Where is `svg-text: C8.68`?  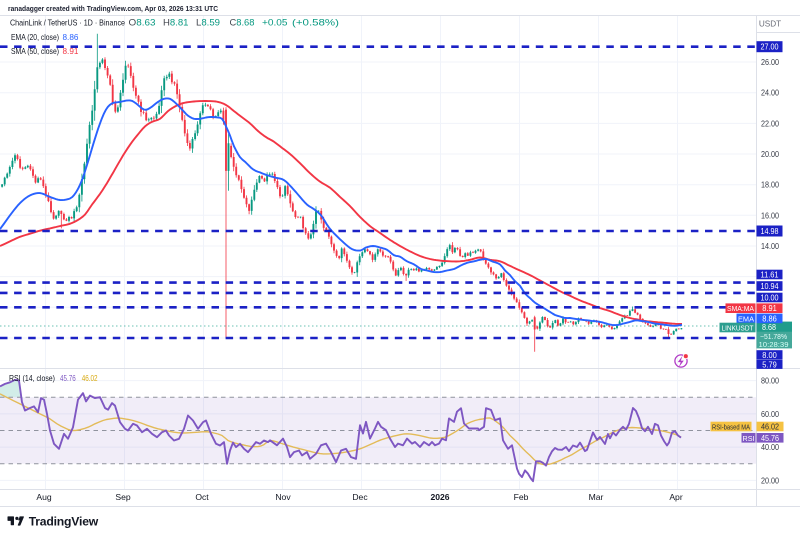 svg-text: C8.68 is located at coordinates (242, 23).